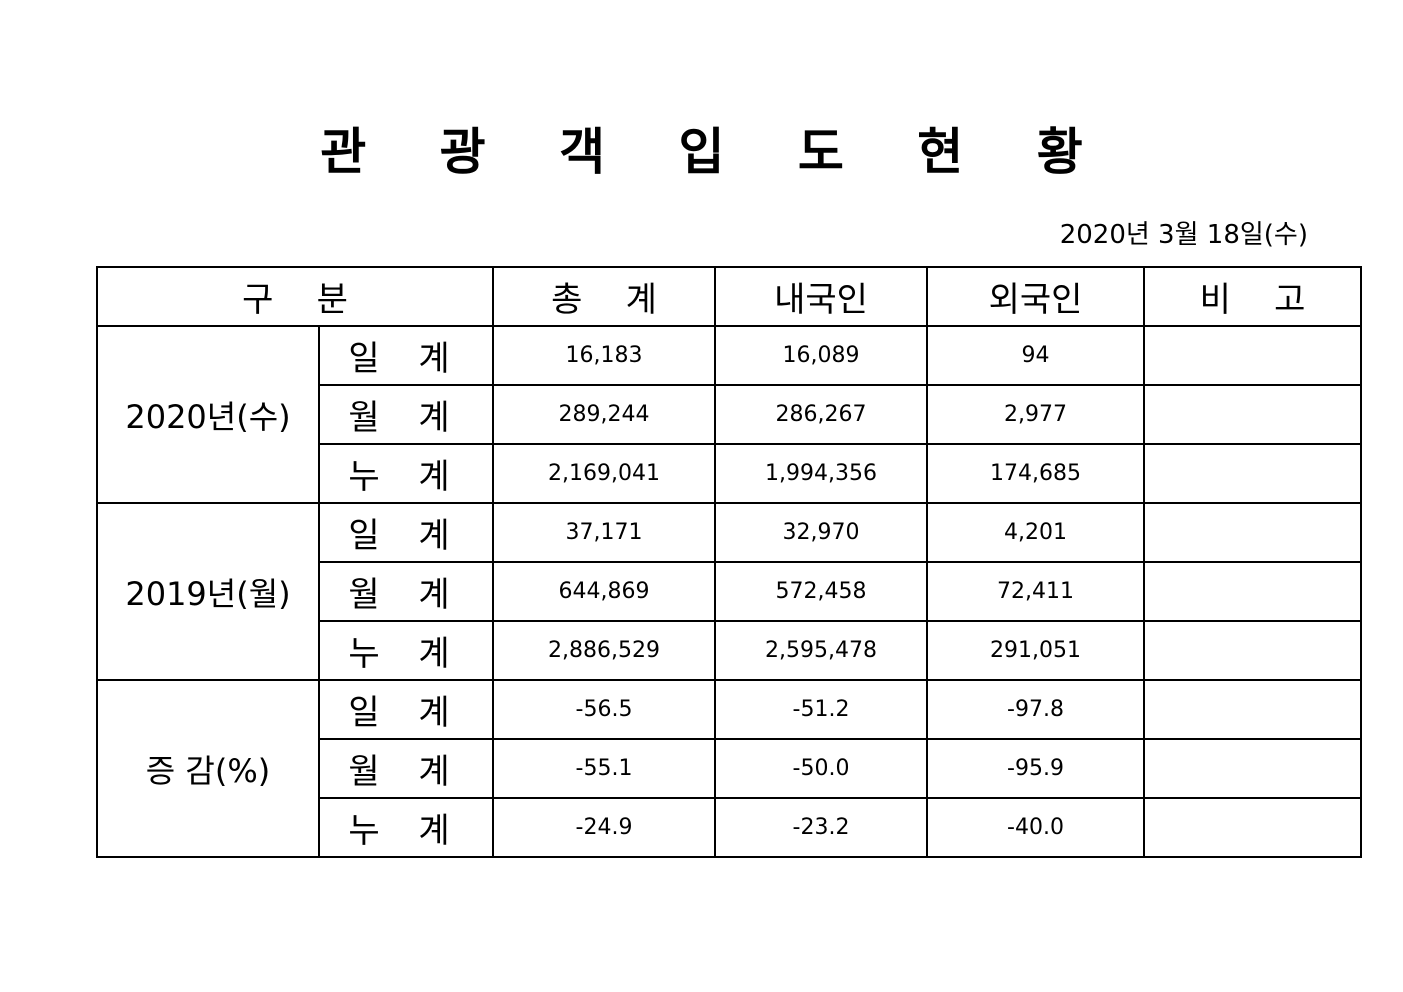 This screenshot has height=992, width=1403. What do you see at coordinates (821, 709) in the screenshot?
I see `cell-domestic: -51.2` at bounding box center [821, 709].